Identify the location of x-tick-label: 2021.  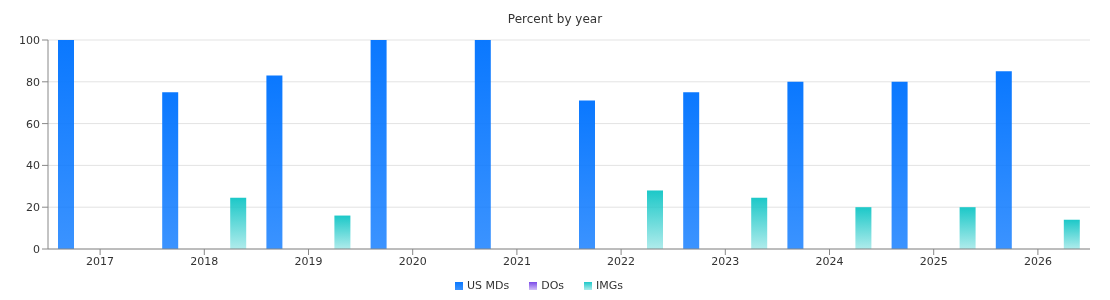
(516, 261).